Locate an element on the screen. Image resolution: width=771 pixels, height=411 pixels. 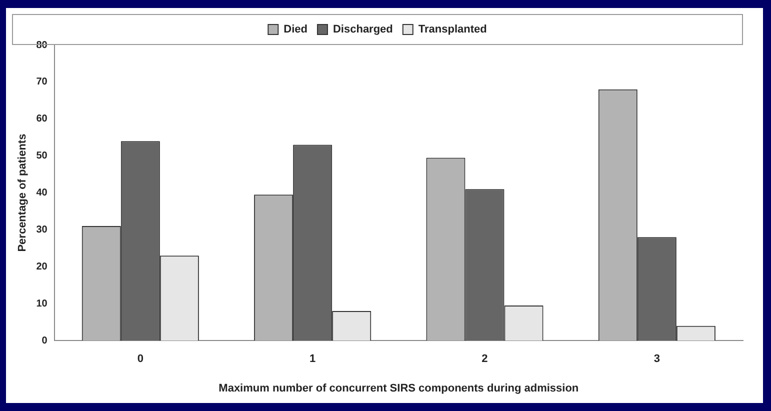
y-tick-label: 0 is located at coordinates (45, 340).